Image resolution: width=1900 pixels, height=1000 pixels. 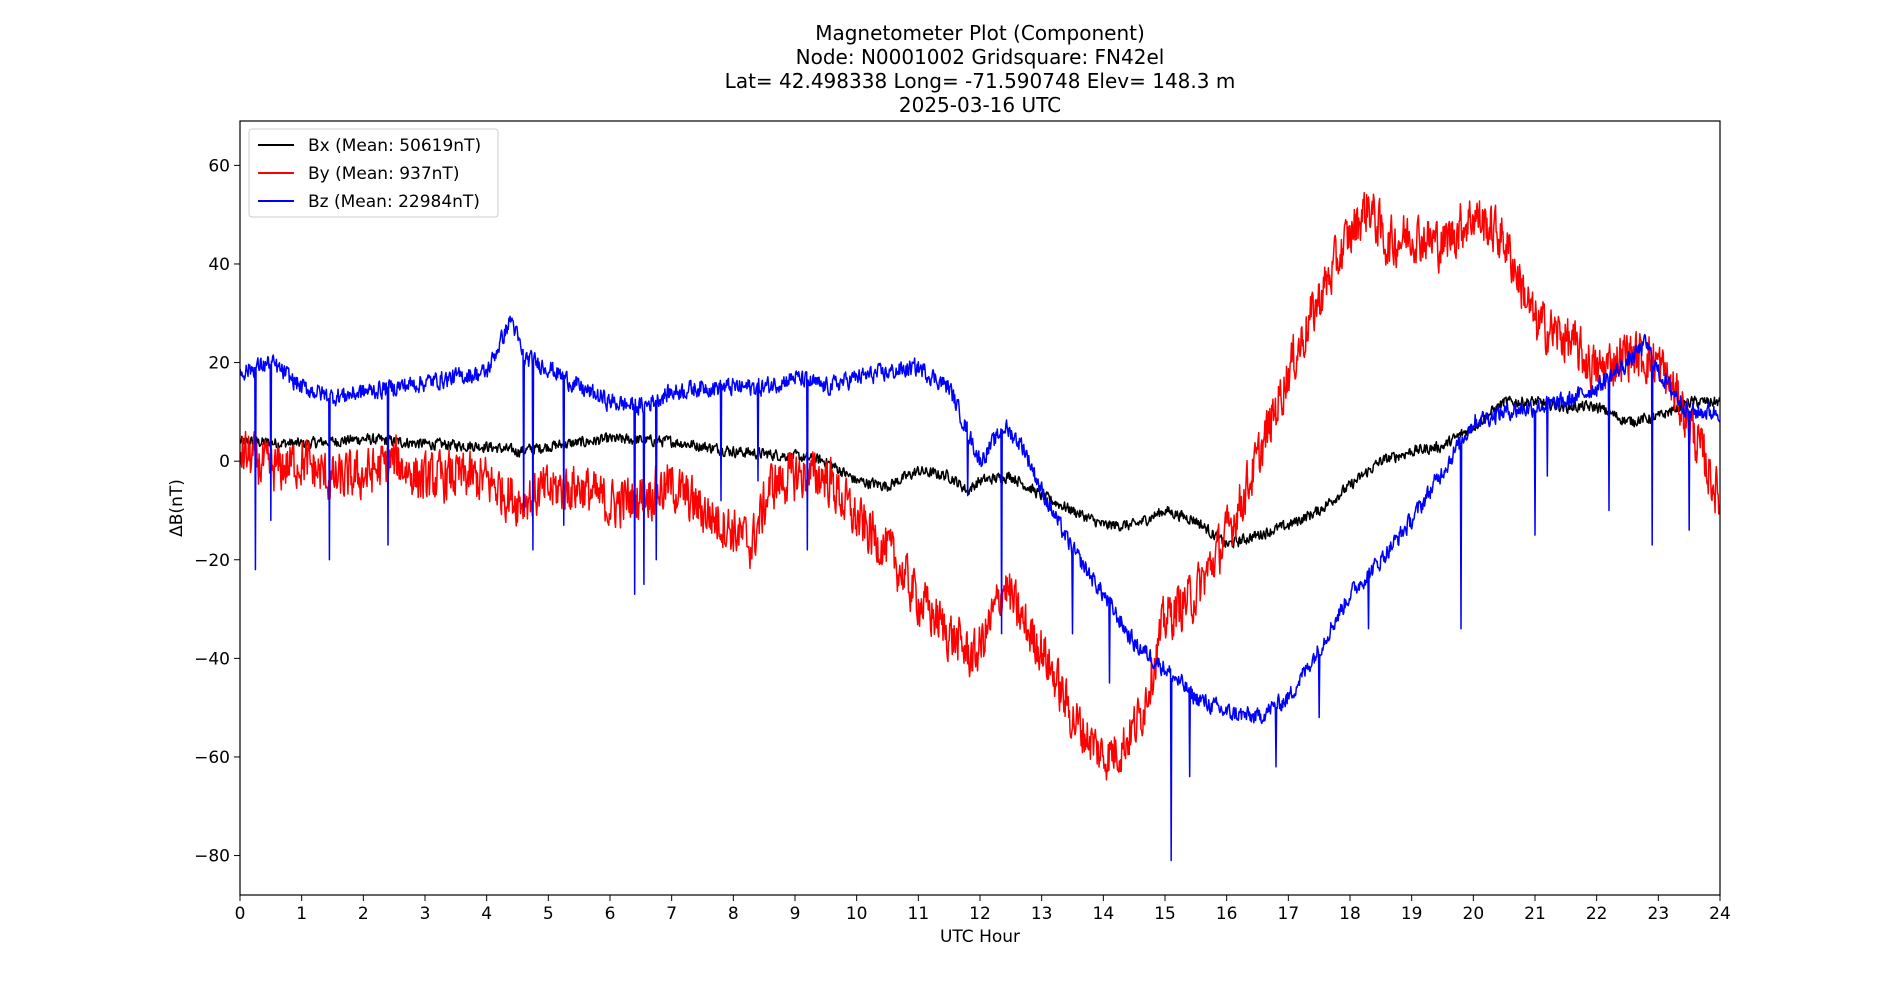 What do you see at coordinates (795, 914) in the screenshot?
I see `x-tick-label-9: 9` at bounding box center [795, 914].